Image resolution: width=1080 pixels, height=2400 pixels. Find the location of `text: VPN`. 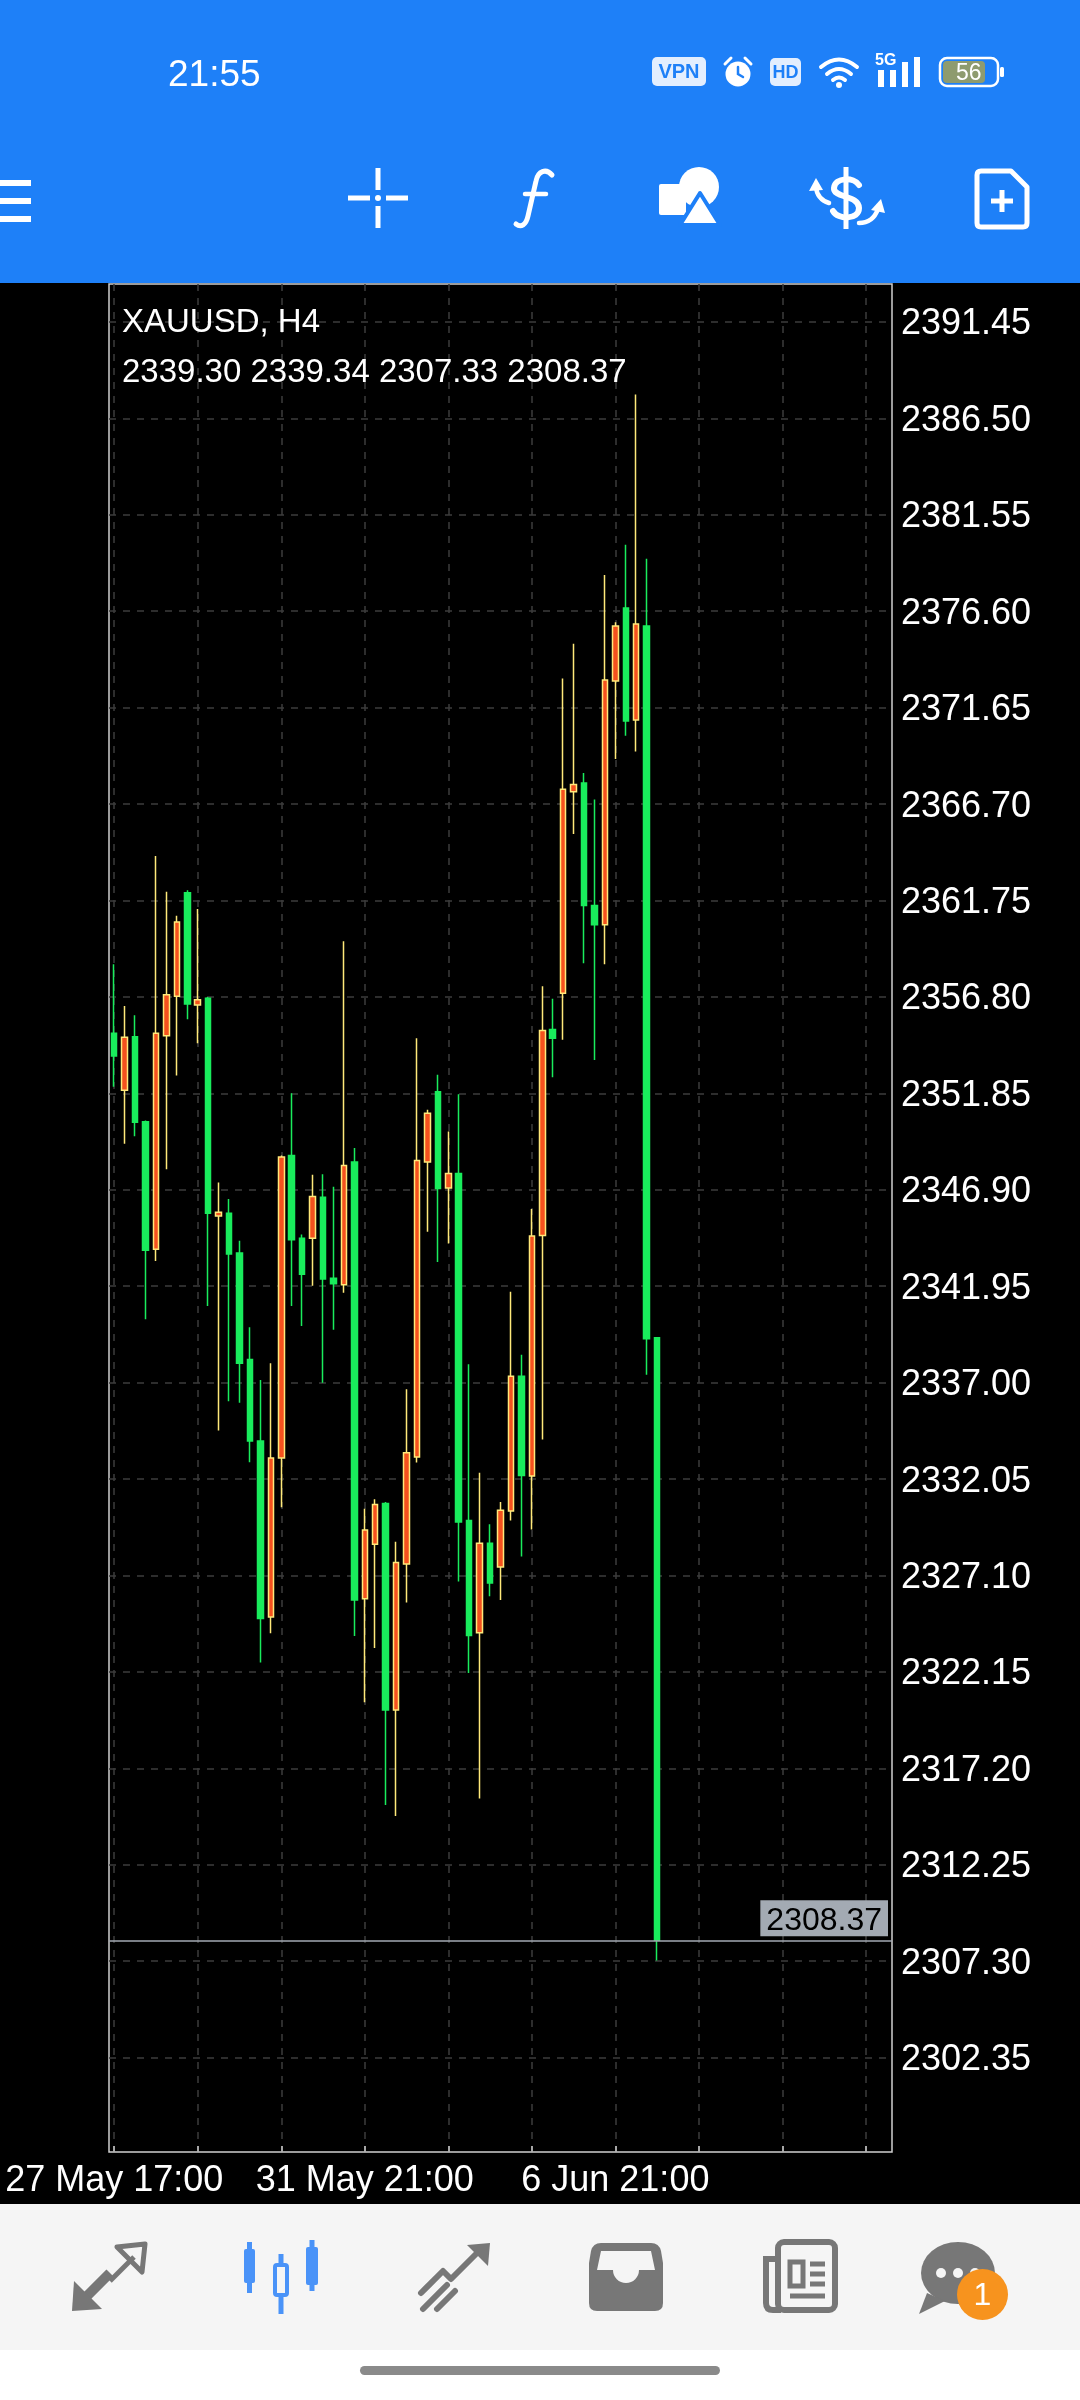

text: VPN is located at coordinates (679, 71).